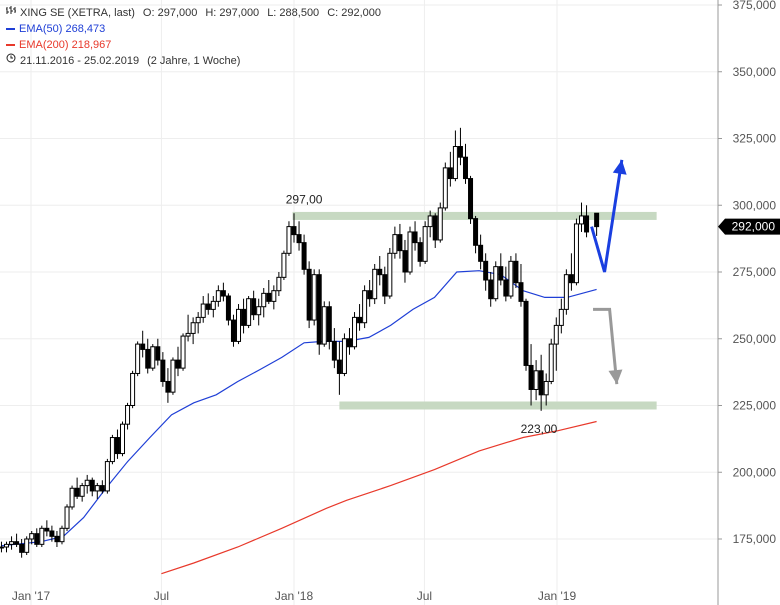 Image resolution: width=780 pixels, height=605 pixels. What do you see at coordinates (294, 596) in the screenshot?
I see `x-tick-label: Jan '18` at bounding box center [294, 596].